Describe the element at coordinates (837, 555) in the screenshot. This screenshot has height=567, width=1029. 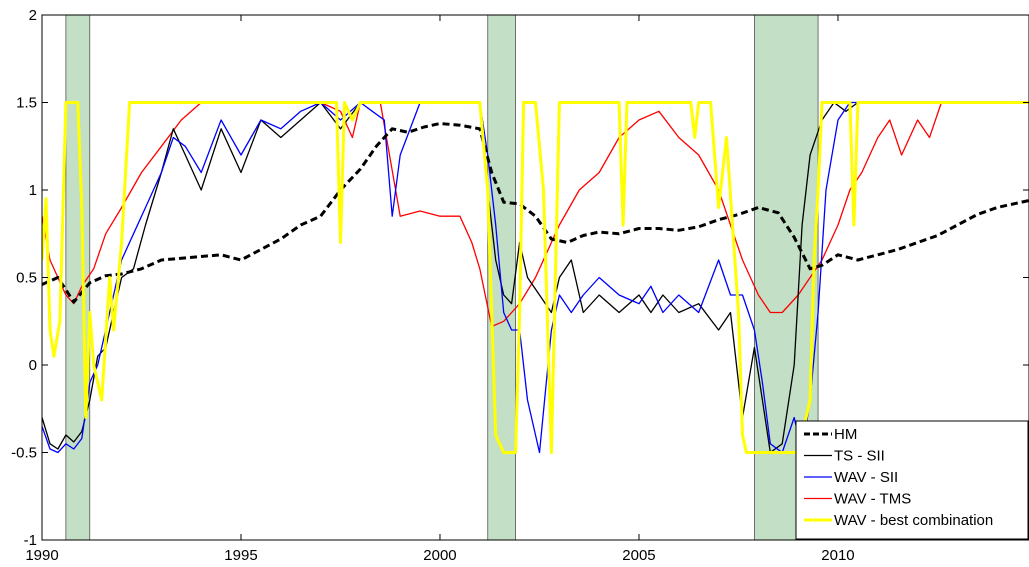
I see `x-tick-label: 2010` at that location.